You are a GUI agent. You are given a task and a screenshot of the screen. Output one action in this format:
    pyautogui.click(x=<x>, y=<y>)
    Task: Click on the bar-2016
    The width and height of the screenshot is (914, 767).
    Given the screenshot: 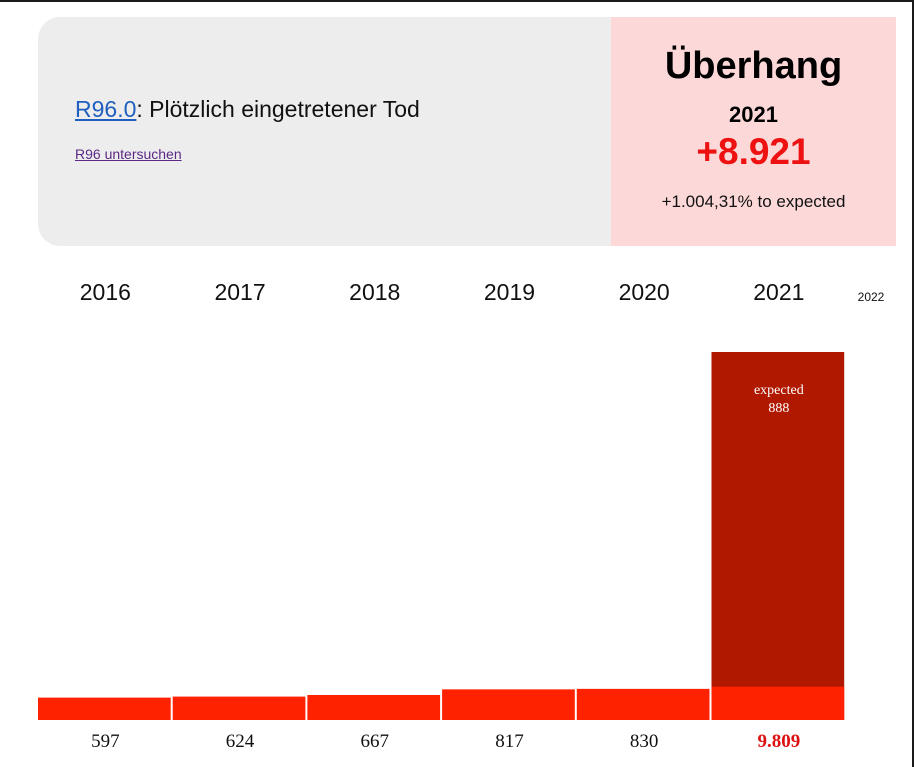 What is the action you would take?
    pyautogui.click(x=104, y=708)
    